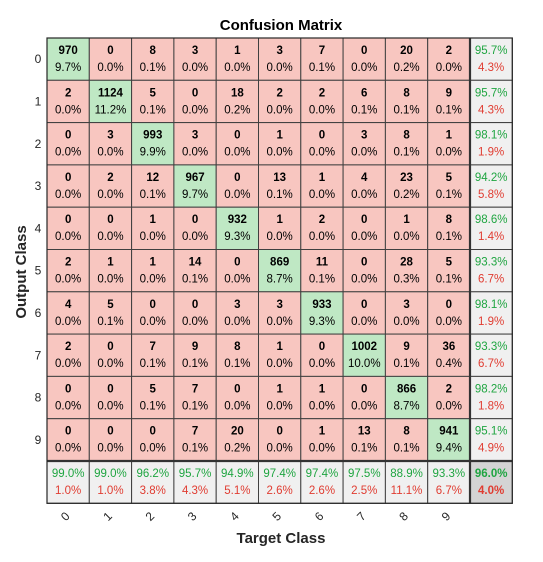 Image resolution: width=543 pixels, height=562 pixels. I want to click on cell-count: 18, so click(237, 93).